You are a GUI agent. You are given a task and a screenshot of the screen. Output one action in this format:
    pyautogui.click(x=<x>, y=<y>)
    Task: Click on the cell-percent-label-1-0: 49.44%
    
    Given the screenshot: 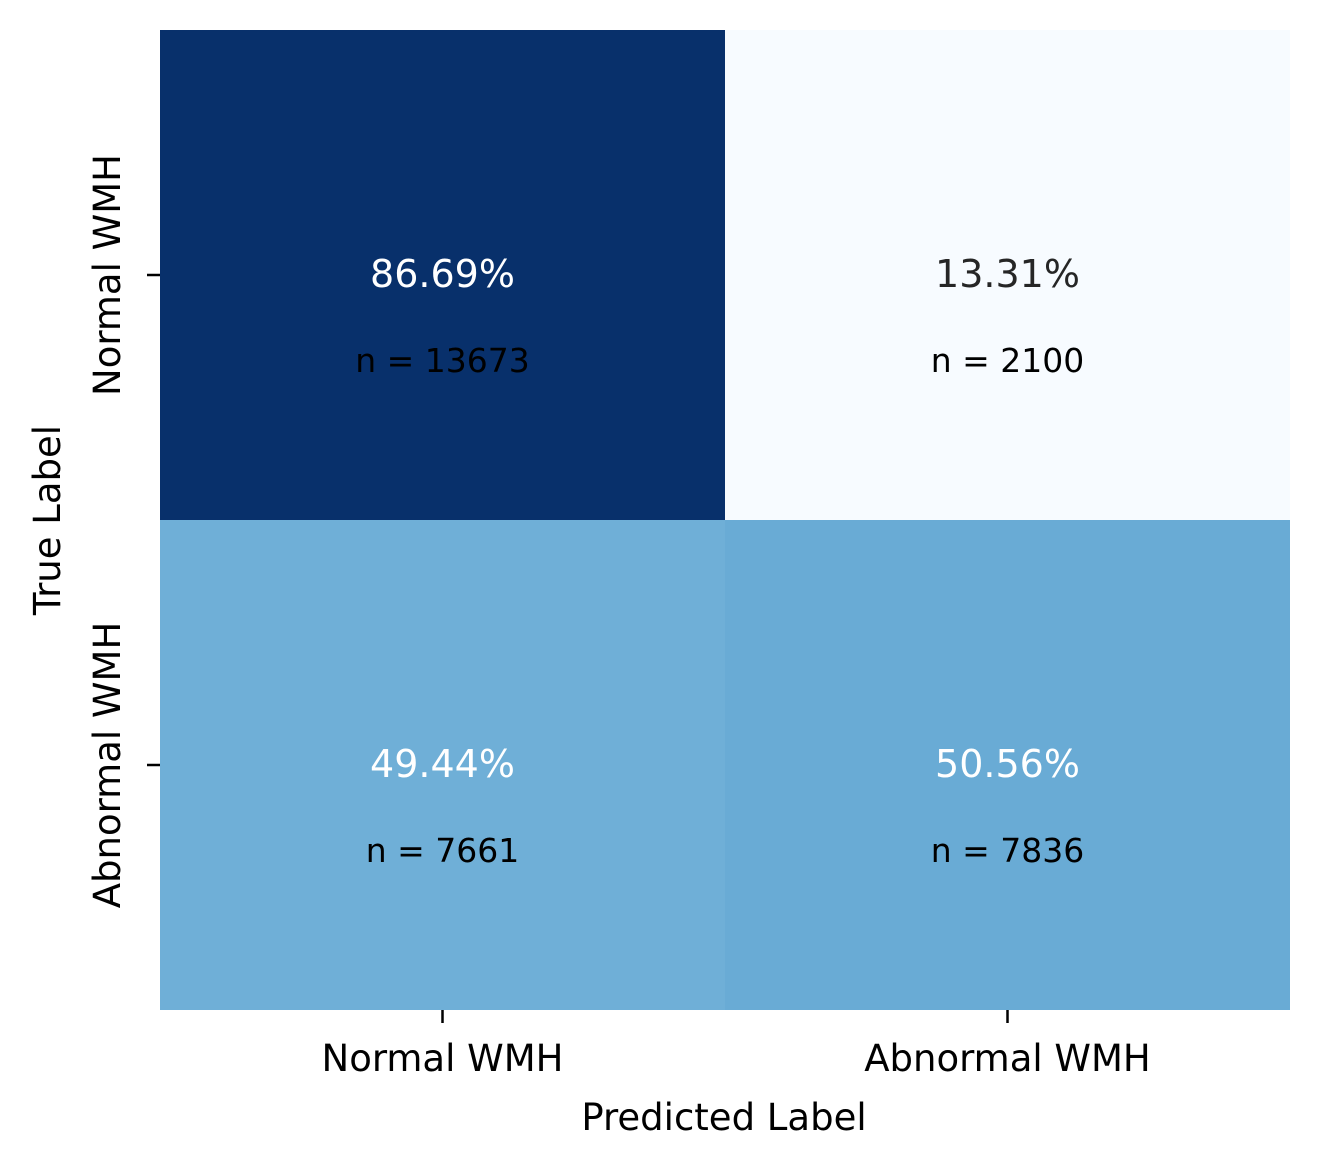 What is the action you would take?
    pyautogui.click(x=442, y=764)
    